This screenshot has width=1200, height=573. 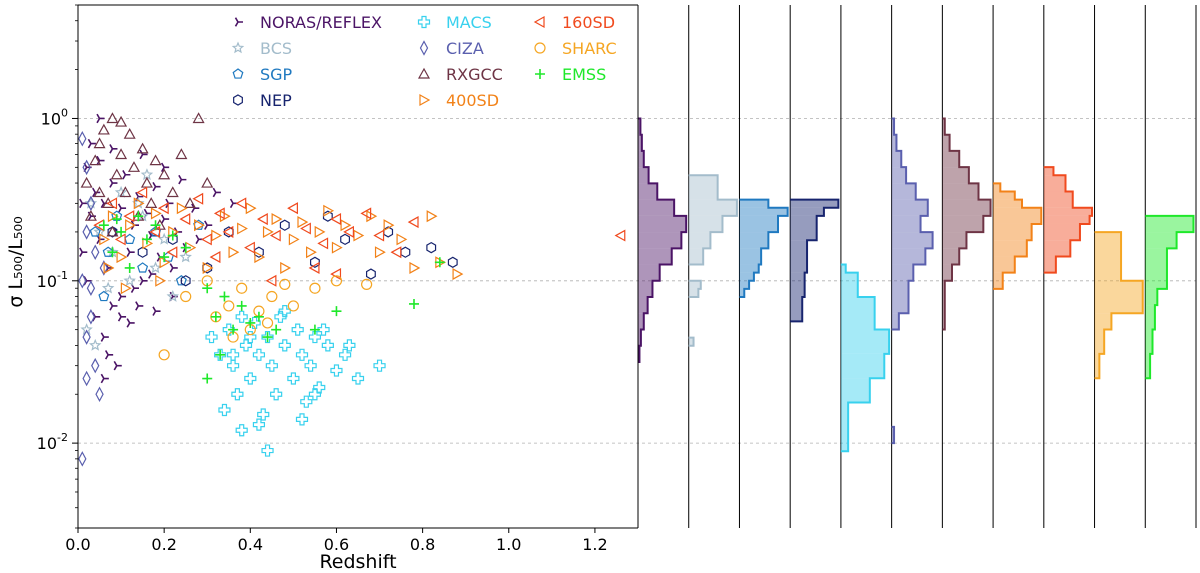 What do you see at coordinates (77, 544) in the screenshot?
I see `x-tick-label: 0.0` at bounding box center [77, 544].